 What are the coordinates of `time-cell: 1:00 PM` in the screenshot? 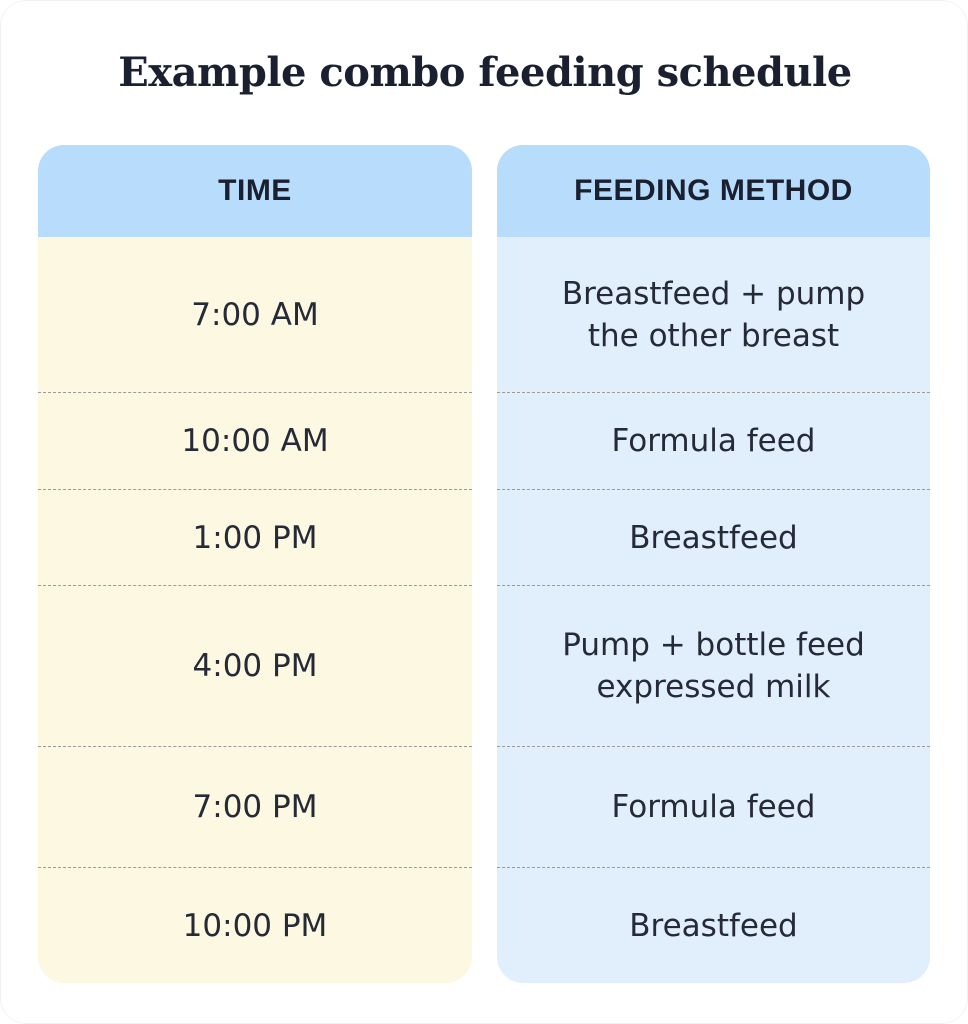 It's located at (255, 538).